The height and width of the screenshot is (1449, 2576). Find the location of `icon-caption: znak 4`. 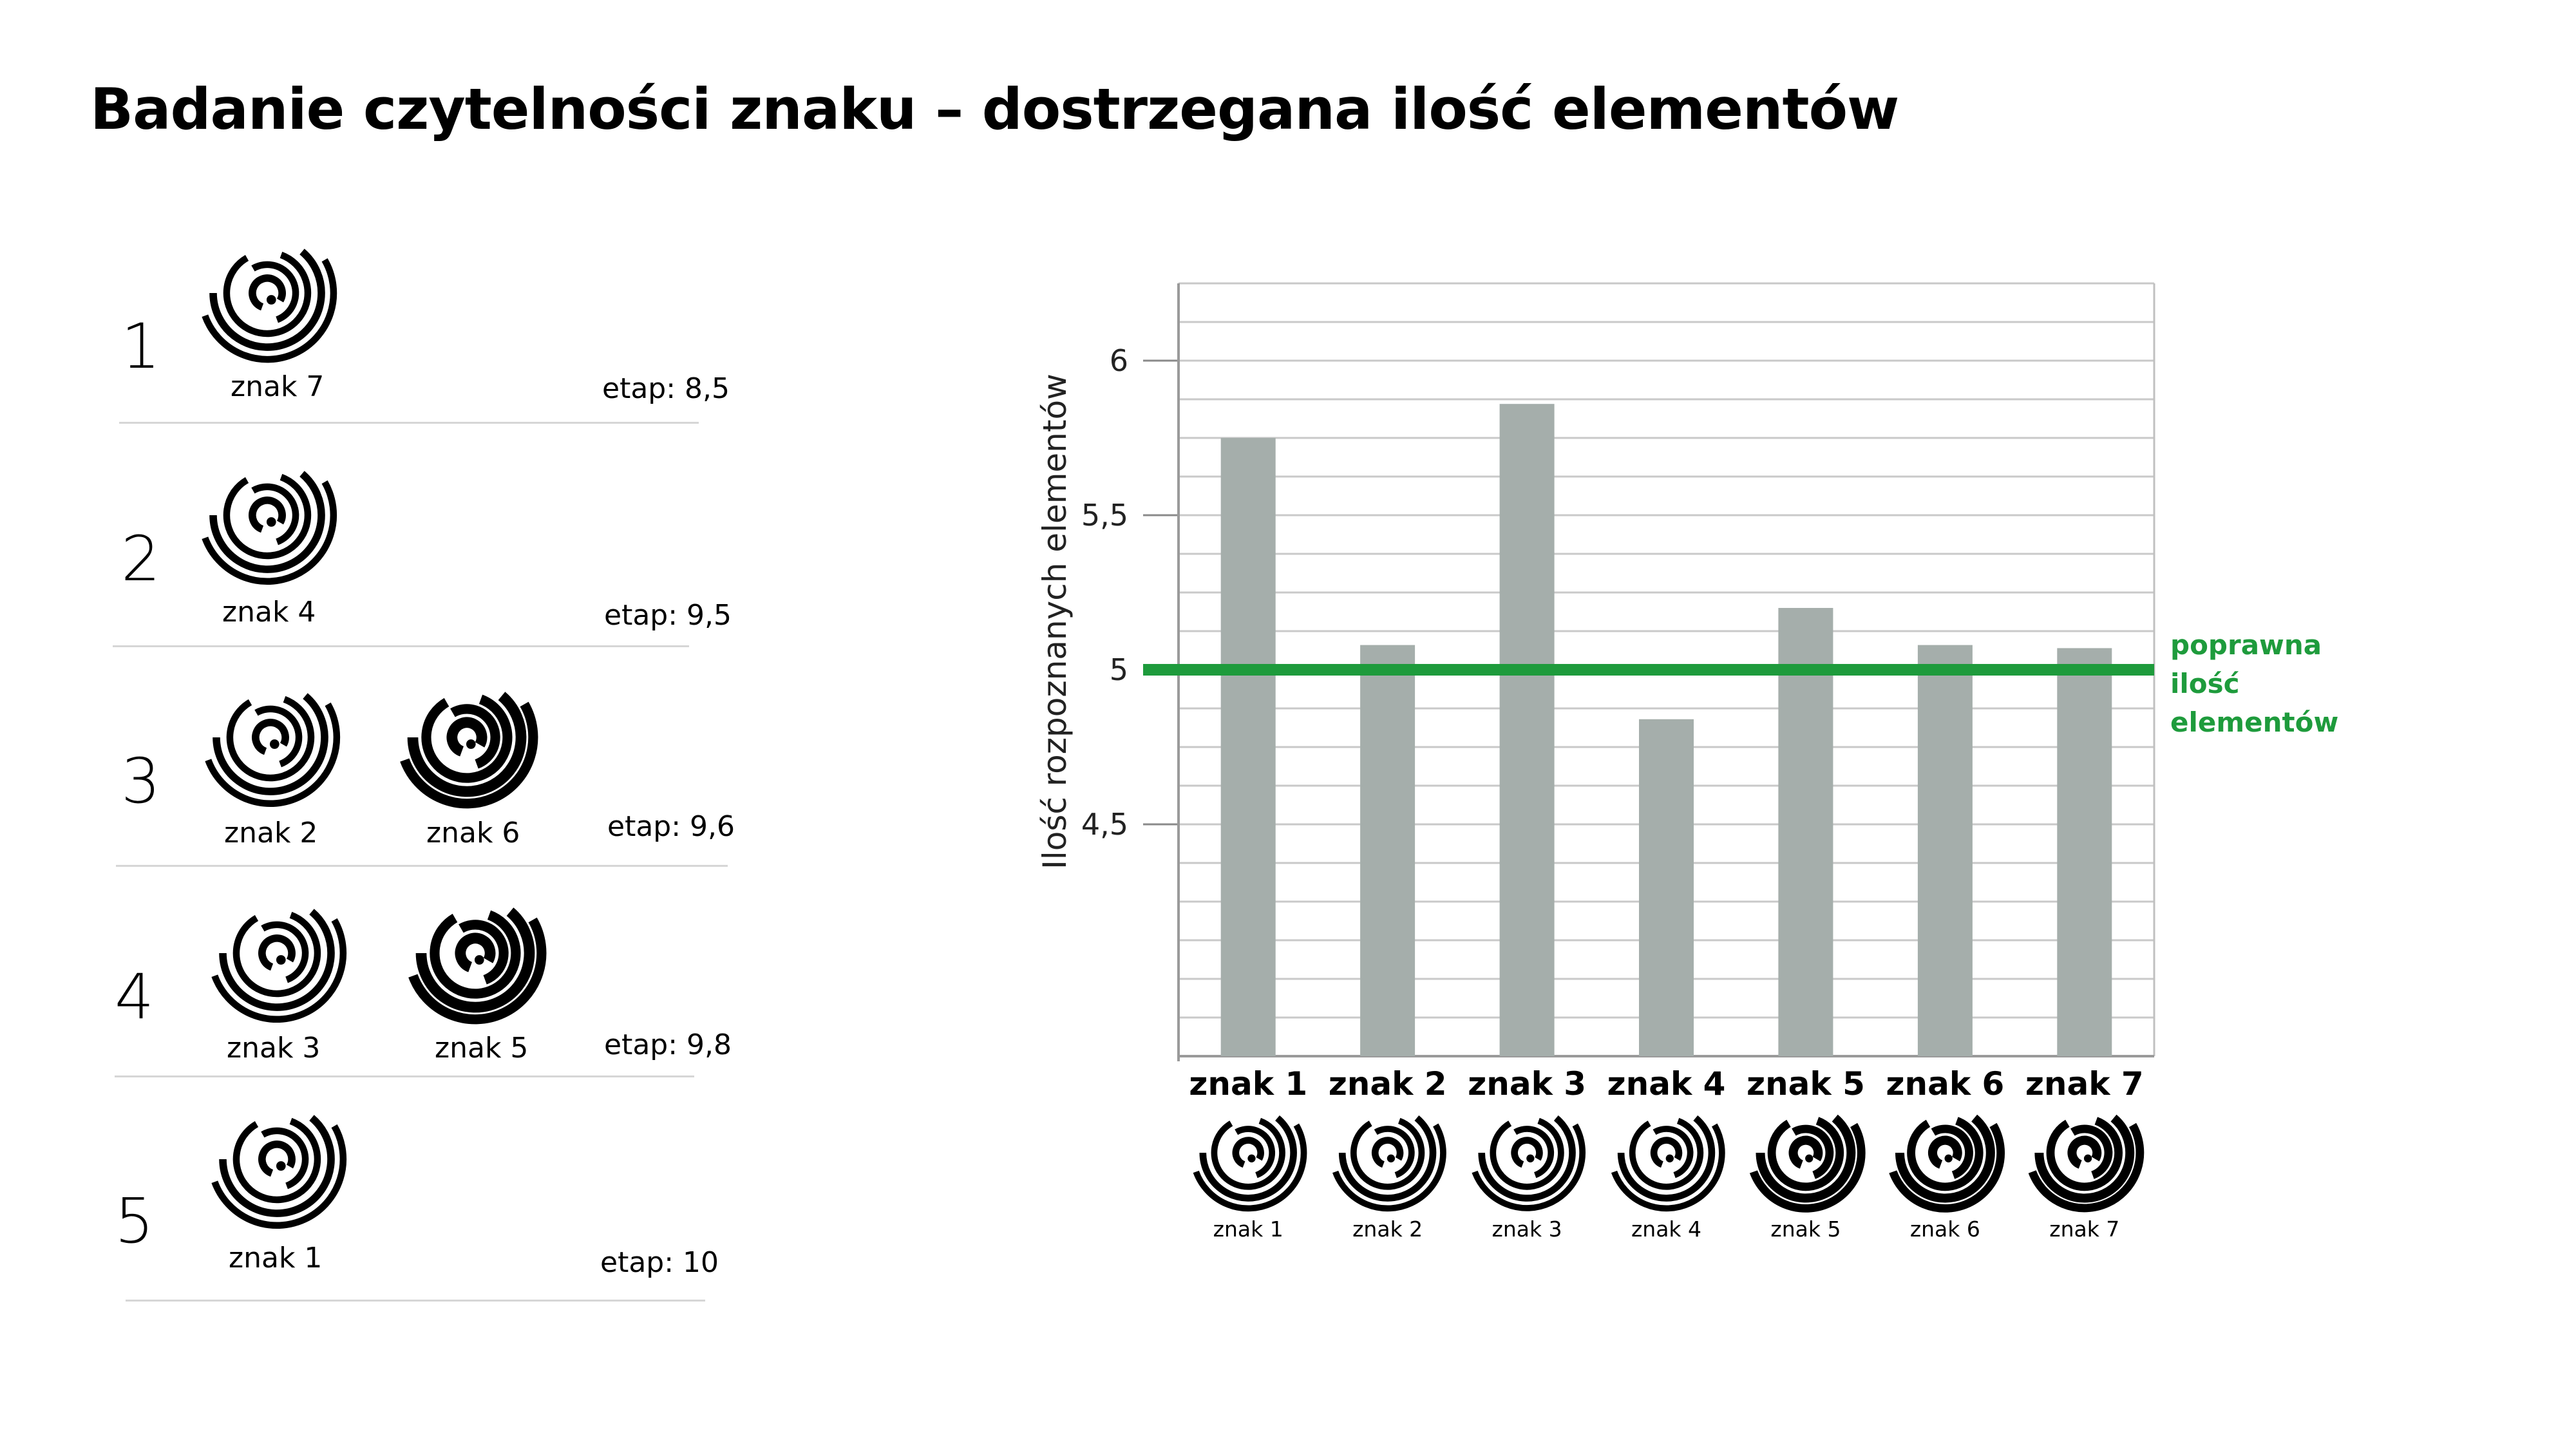

icon-caption: znak 4 is located at coordinates (1666, 1229).